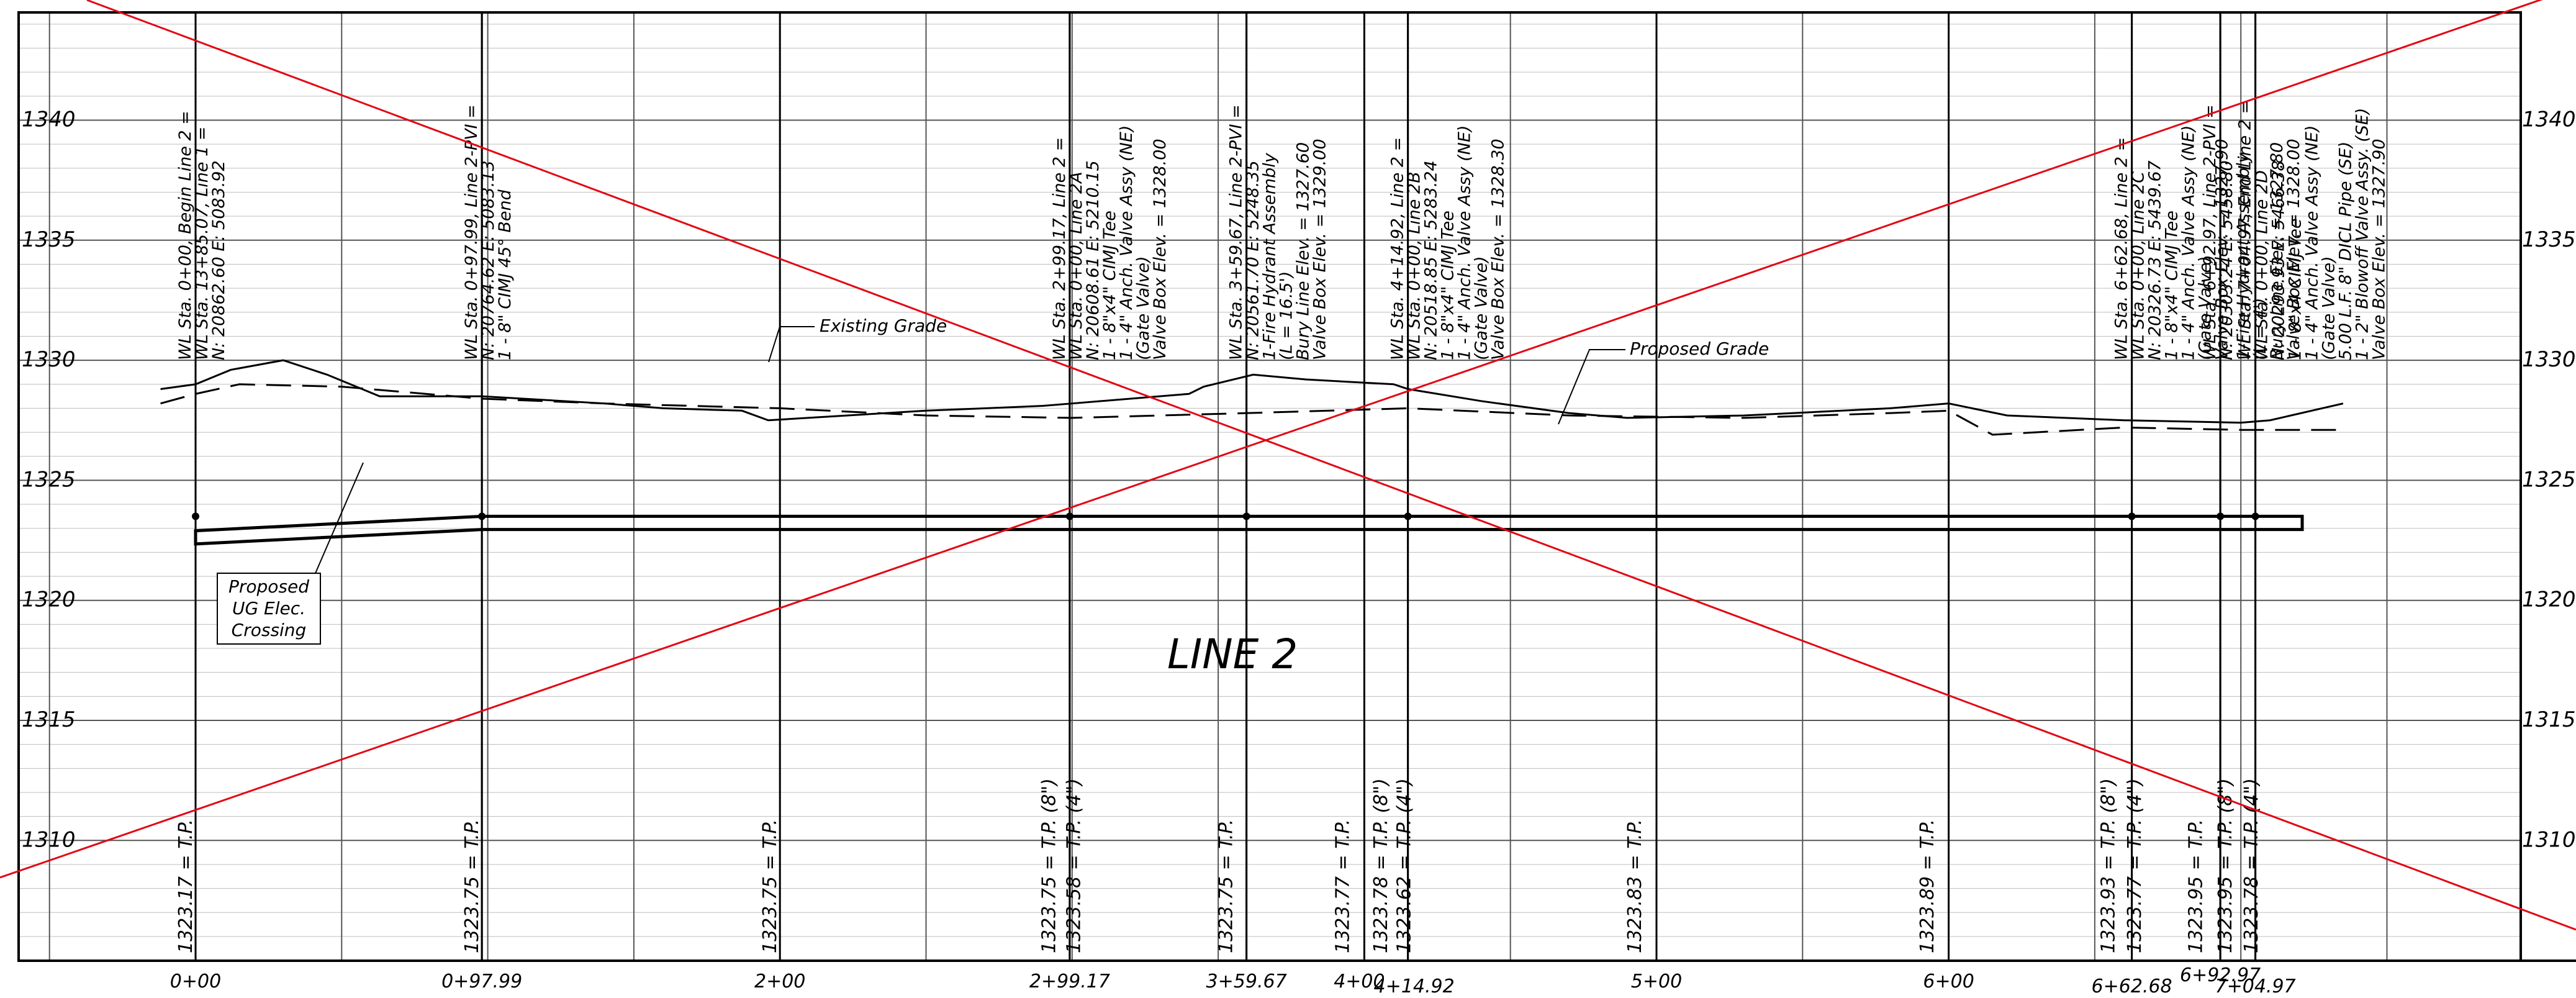 This screenshot has height=998, width=2576. What do you see at coordinates (1320, 249) in the screenshot?
I see `callout-text: Valve Box Elev. = 1329.00` at bounding box center [1320, 249].